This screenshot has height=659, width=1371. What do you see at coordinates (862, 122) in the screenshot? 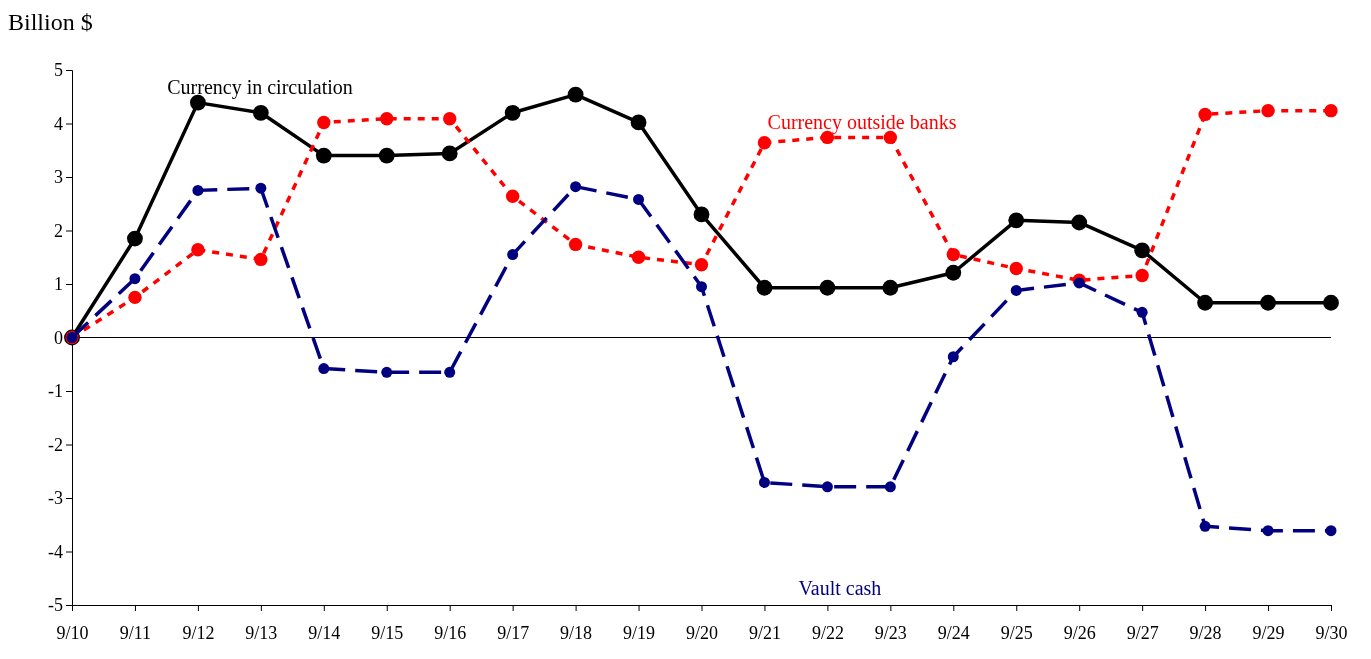
I see `series-label: Currency outside banks` at bounding box center [862, 122].